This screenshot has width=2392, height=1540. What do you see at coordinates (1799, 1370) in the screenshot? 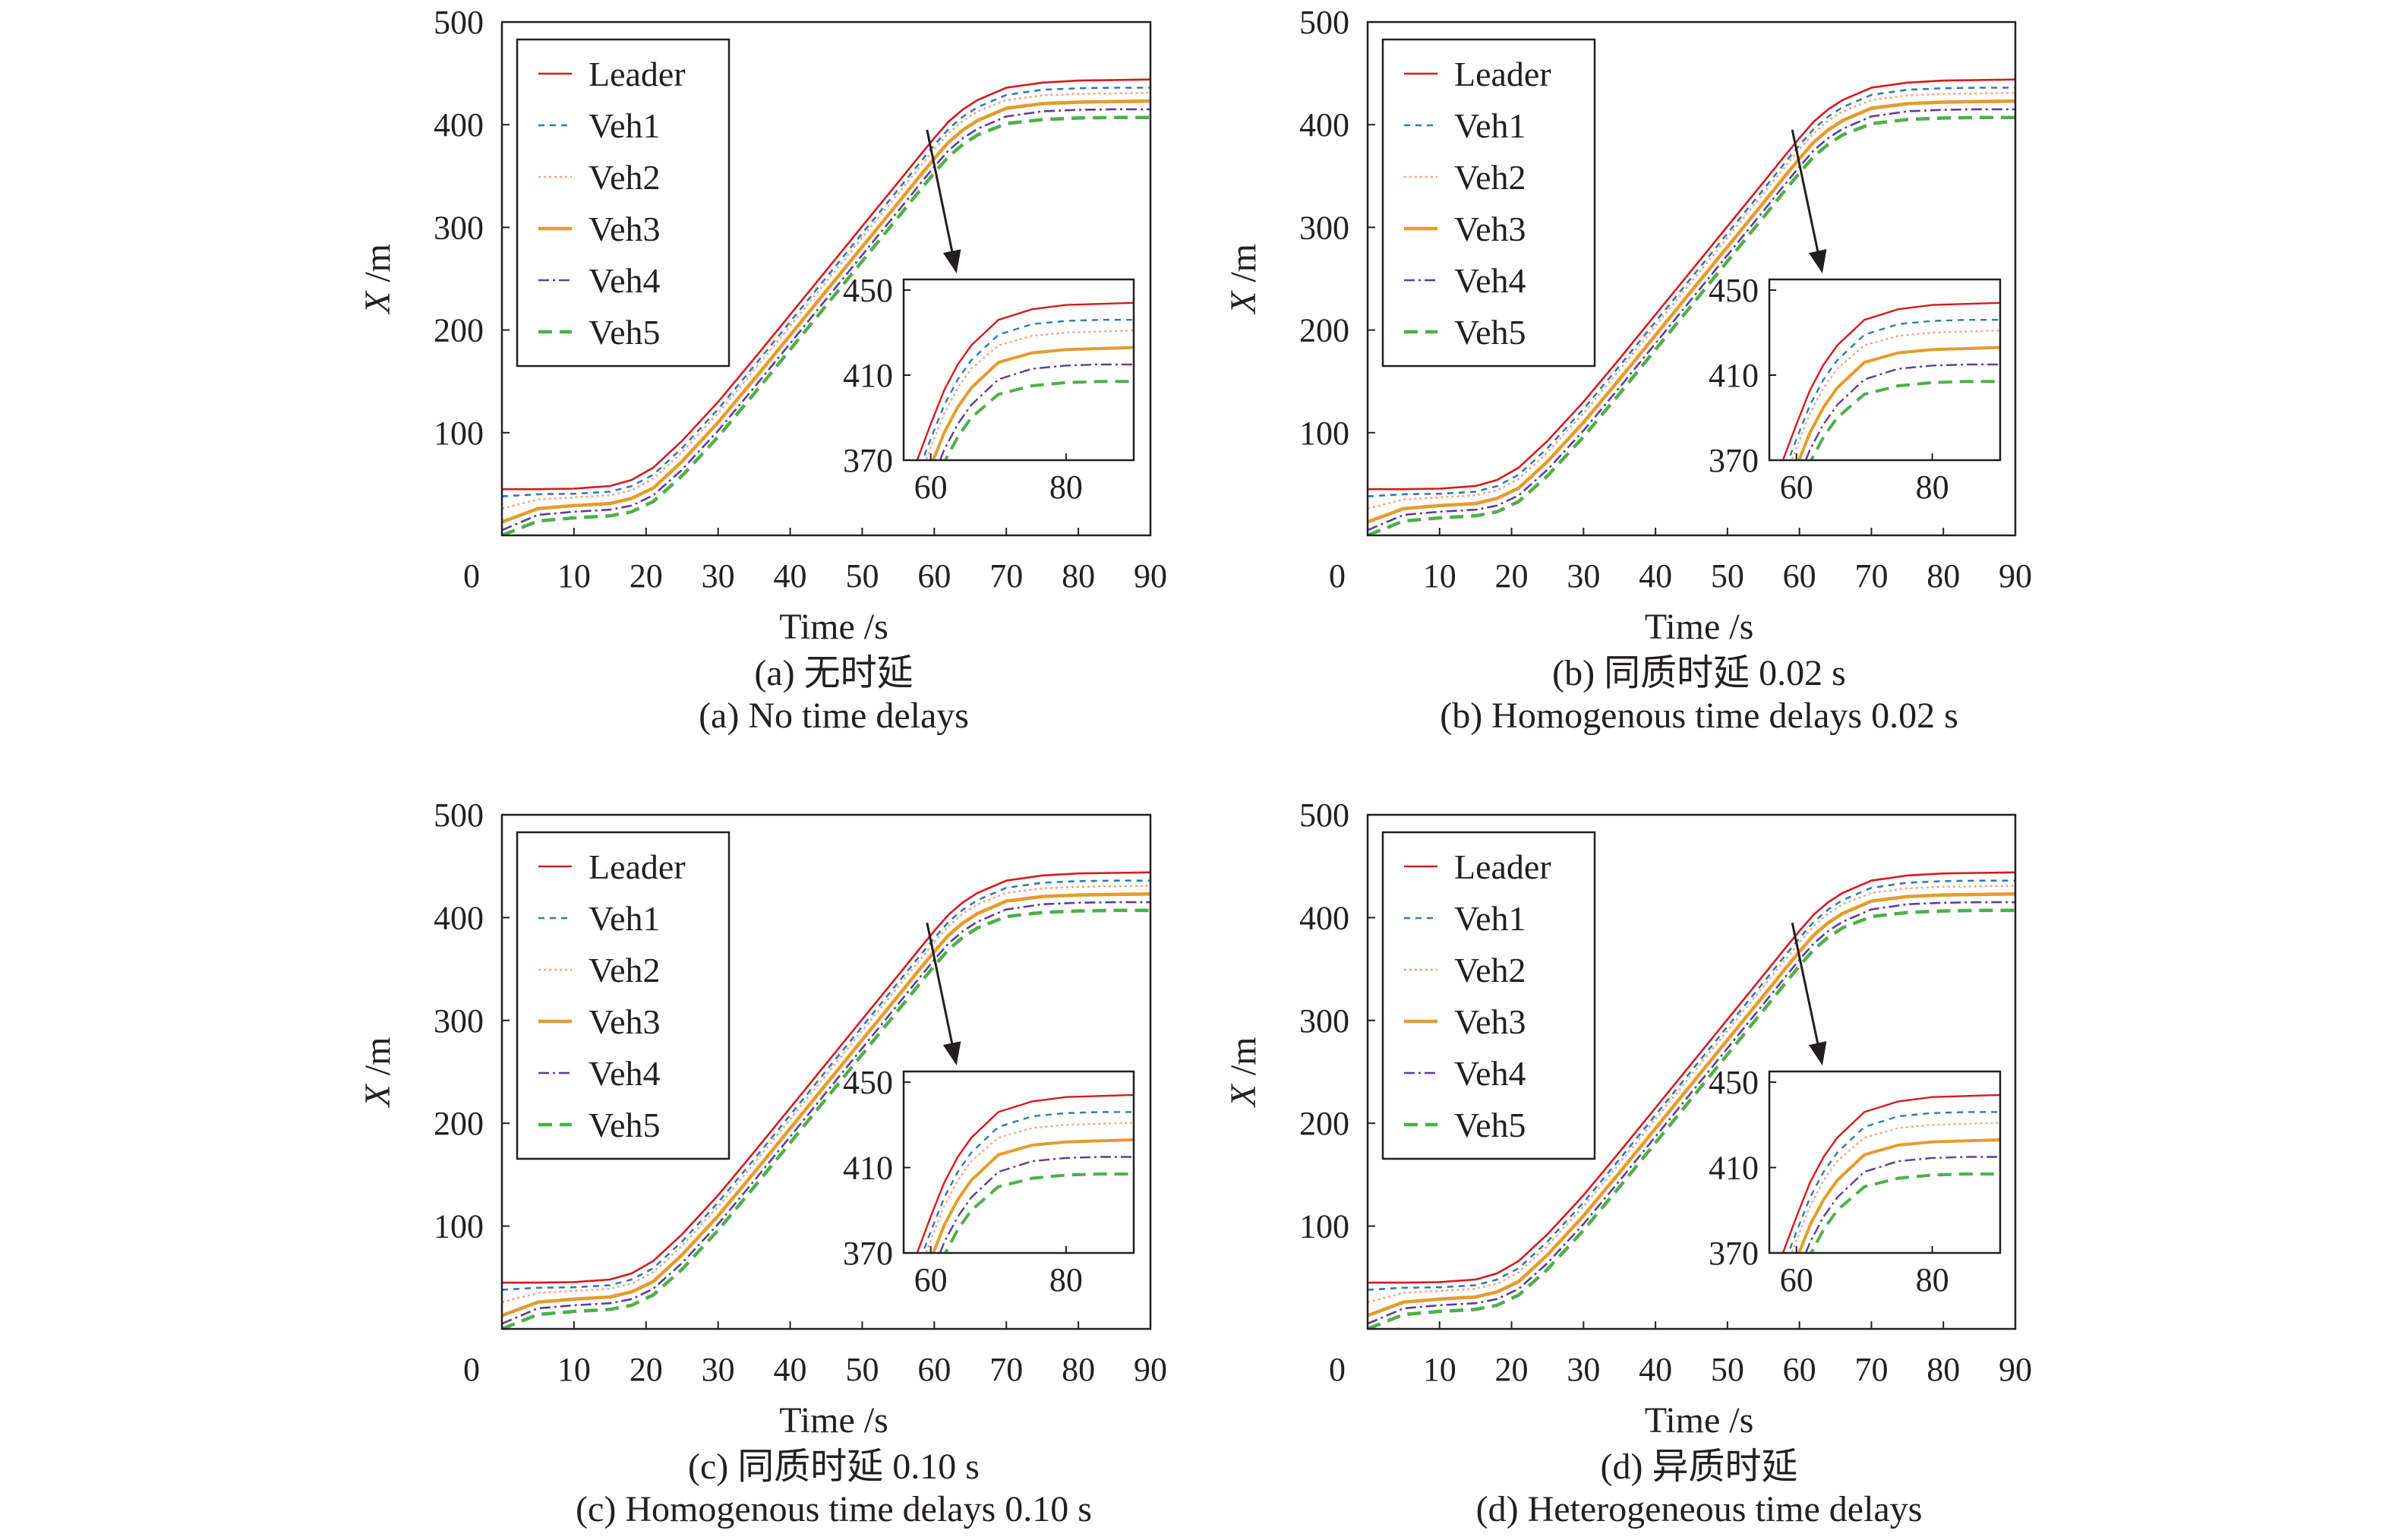
I see `x-tick-label: 60` at bounding box center [1799, 1370].